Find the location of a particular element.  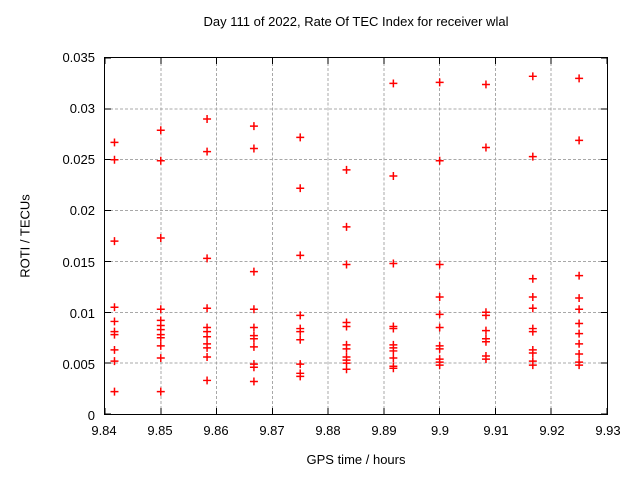

y-tick-label: 0.005 is located at coordinates (78, 364).